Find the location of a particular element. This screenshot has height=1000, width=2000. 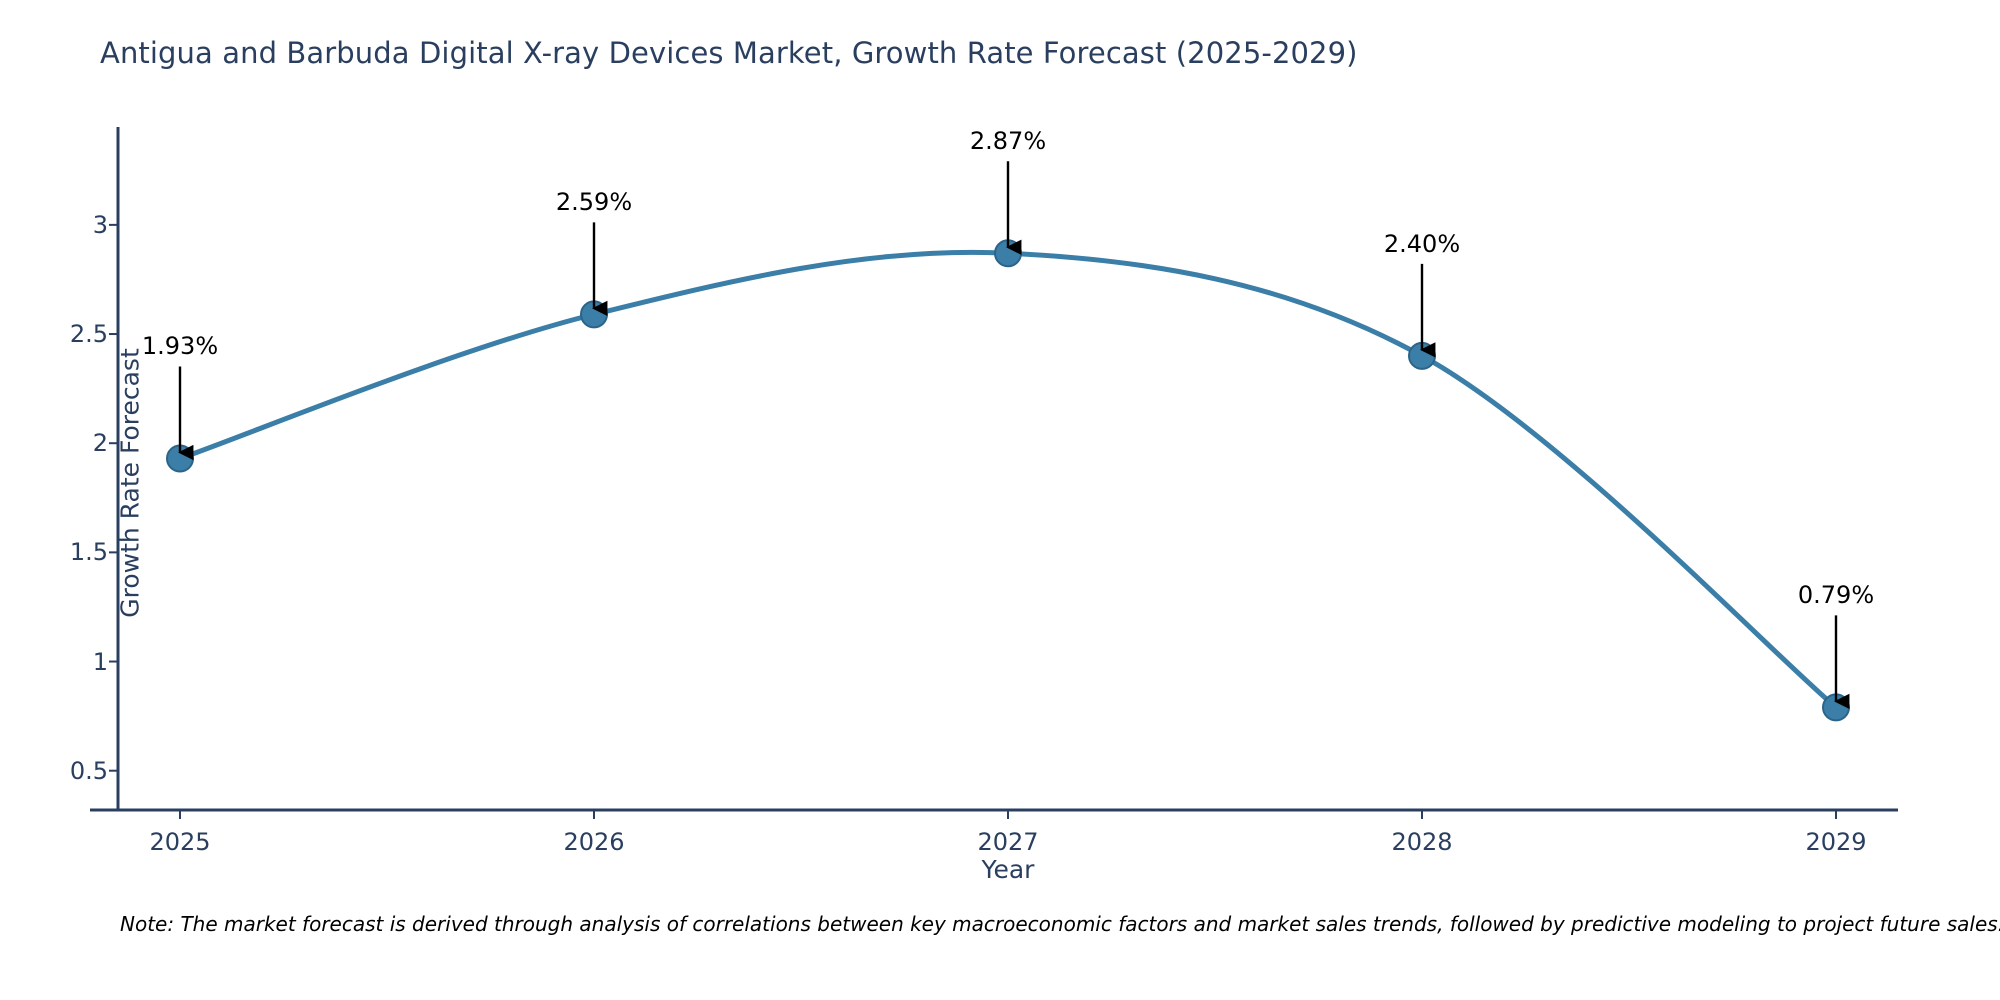

point-label-2027: 2.87% is located at coordinates (1008, 141).